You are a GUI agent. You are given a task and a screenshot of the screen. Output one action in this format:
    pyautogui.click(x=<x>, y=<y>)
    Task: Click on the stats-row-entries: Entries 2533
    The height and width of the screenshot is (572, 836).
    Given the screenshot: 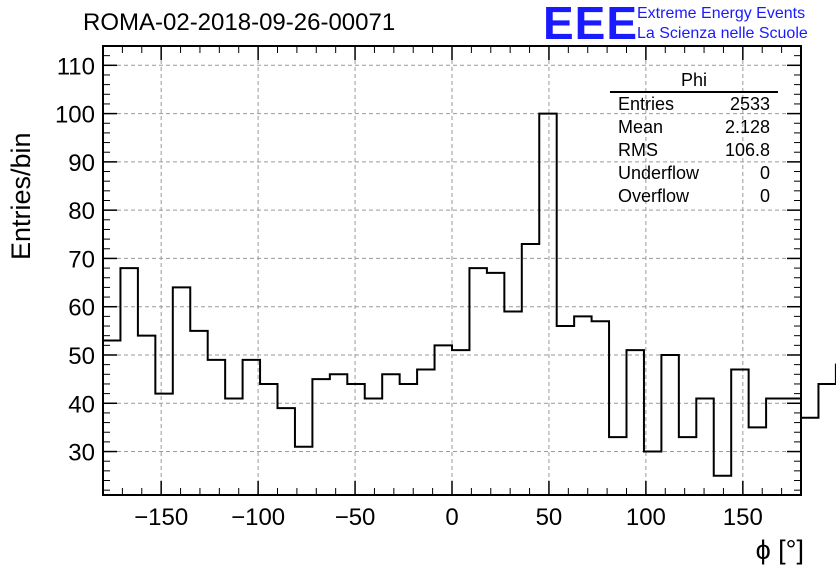 What is the action you would take?
    pyautogui.click(x=694, y=104)
    